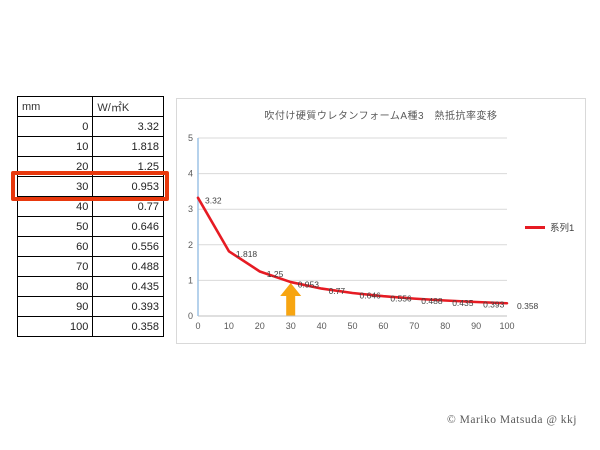 This screenshot has height=450, width=600. I want to click on table-row: 80 0.435, so click(90, 286).